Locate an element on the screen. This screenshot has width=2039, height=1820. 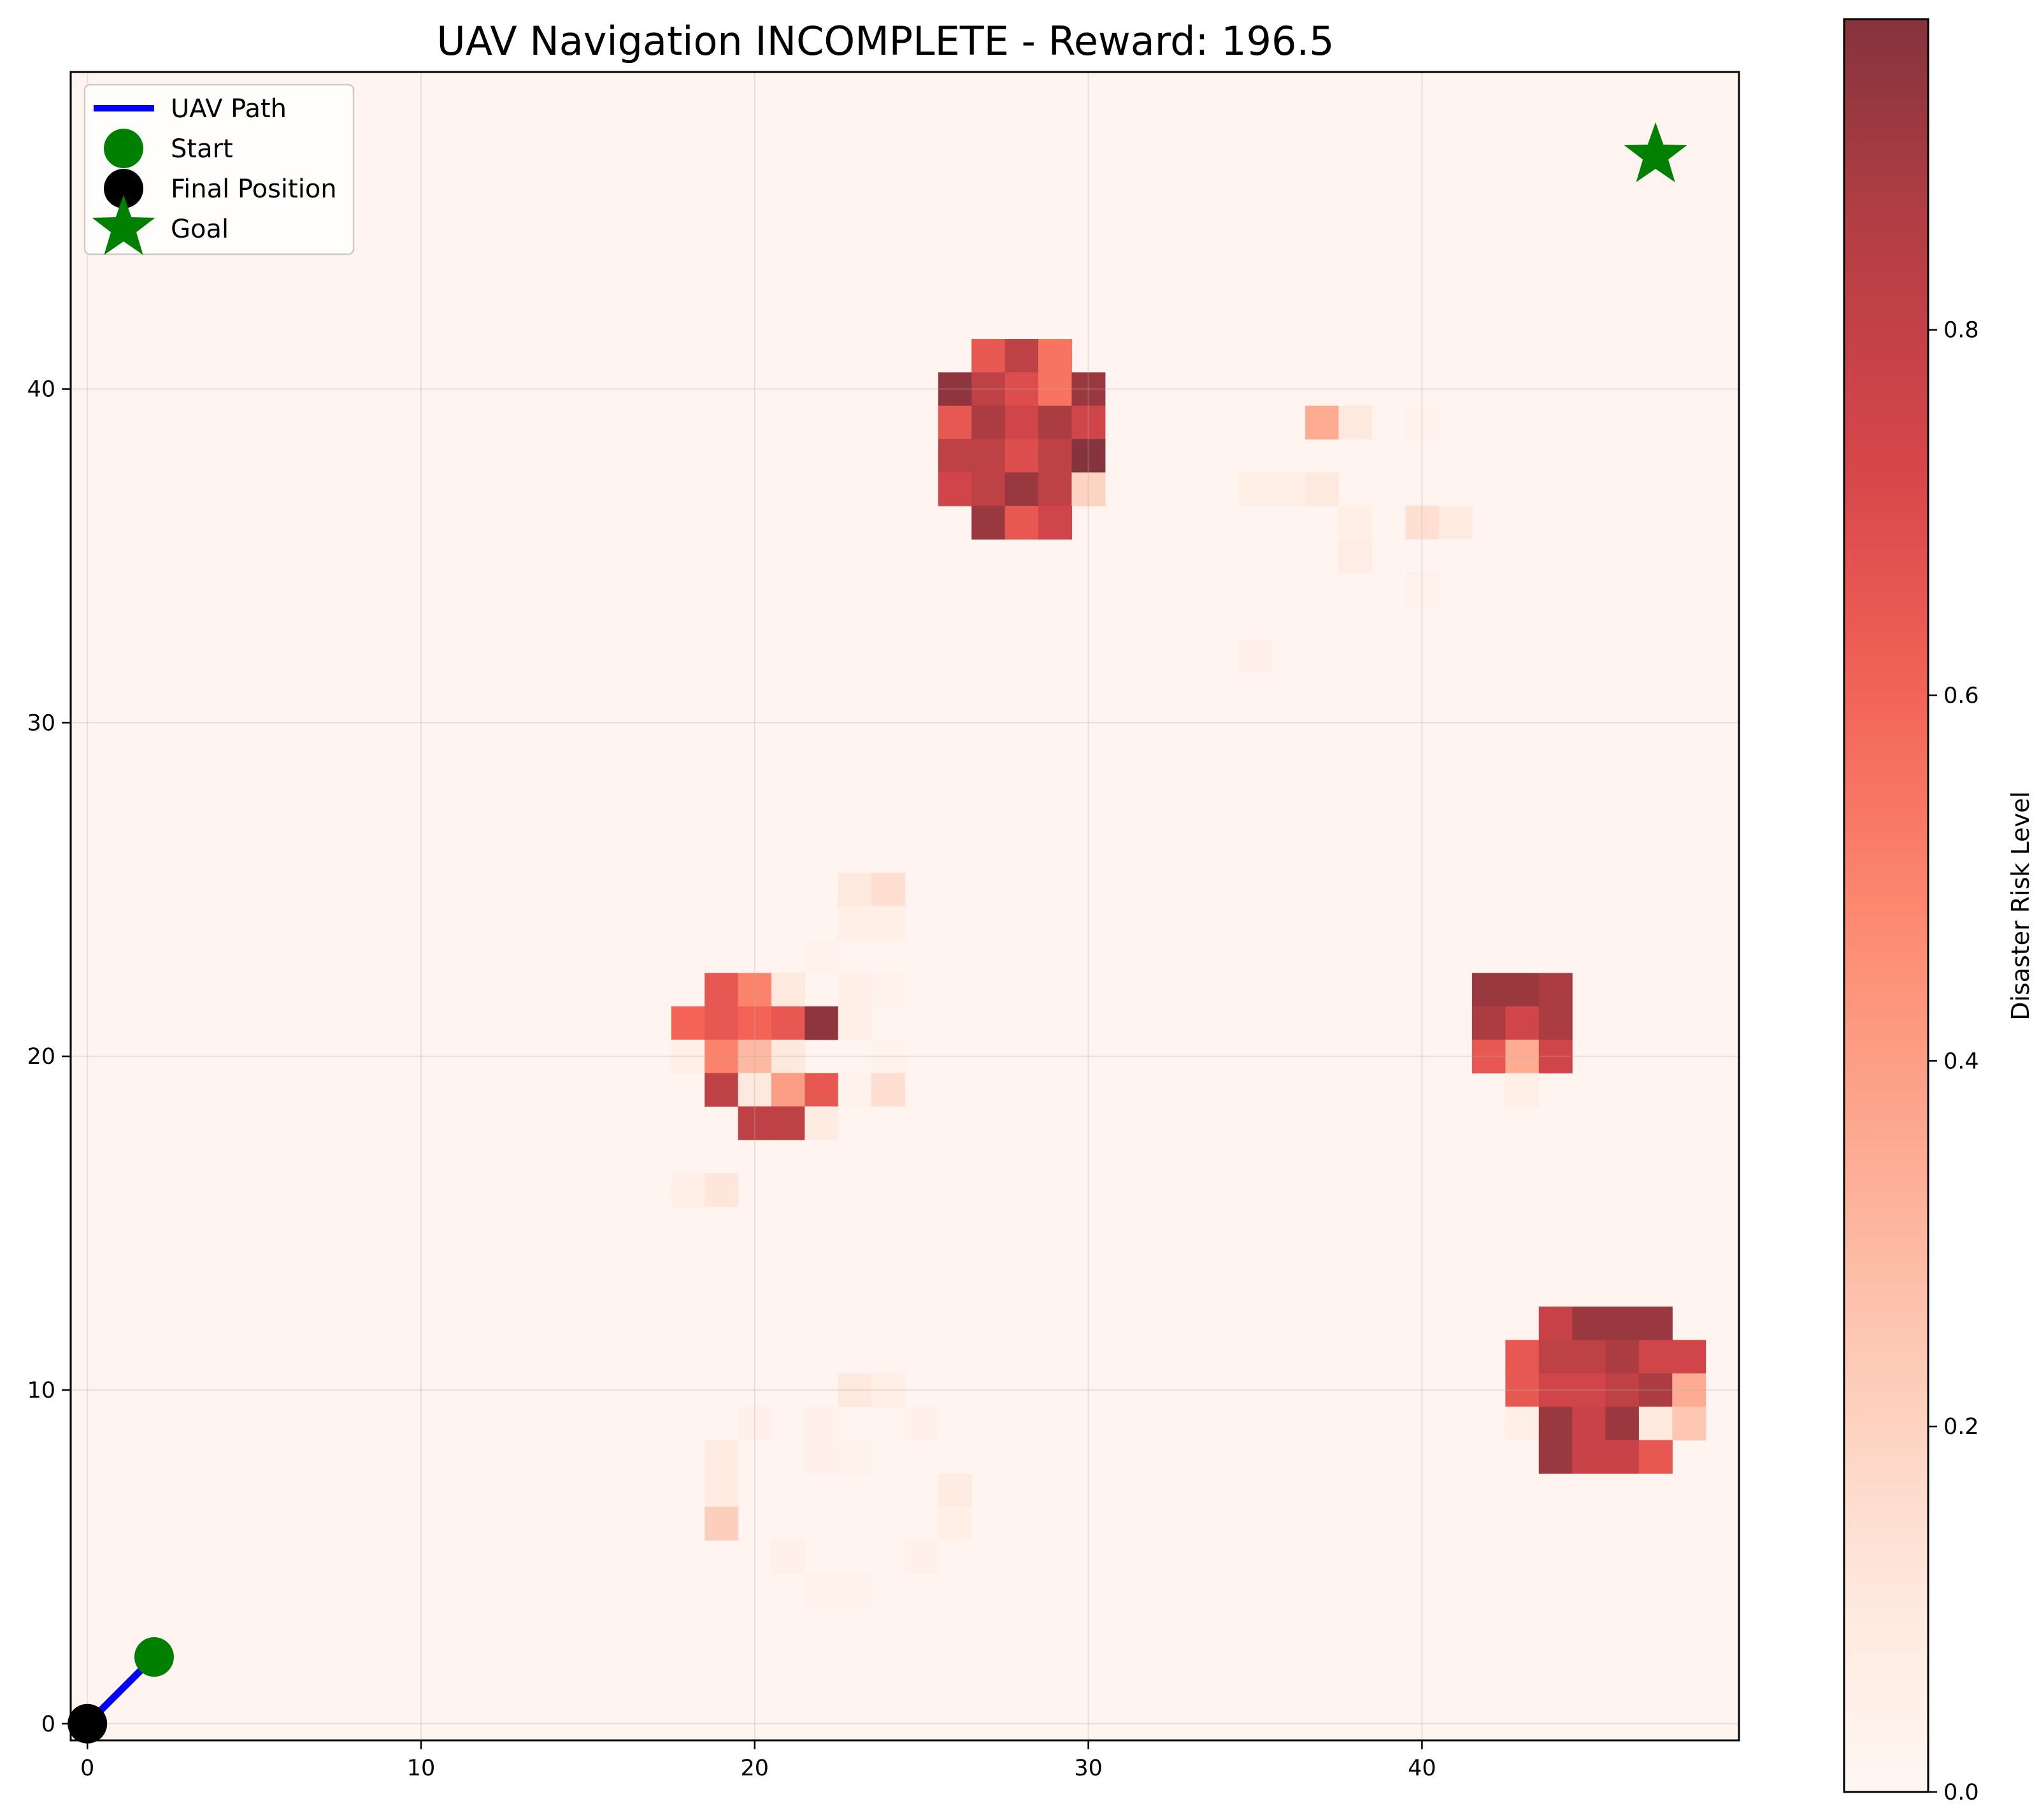
x-tick-label: 20 is located at coordinates (755, 1768).